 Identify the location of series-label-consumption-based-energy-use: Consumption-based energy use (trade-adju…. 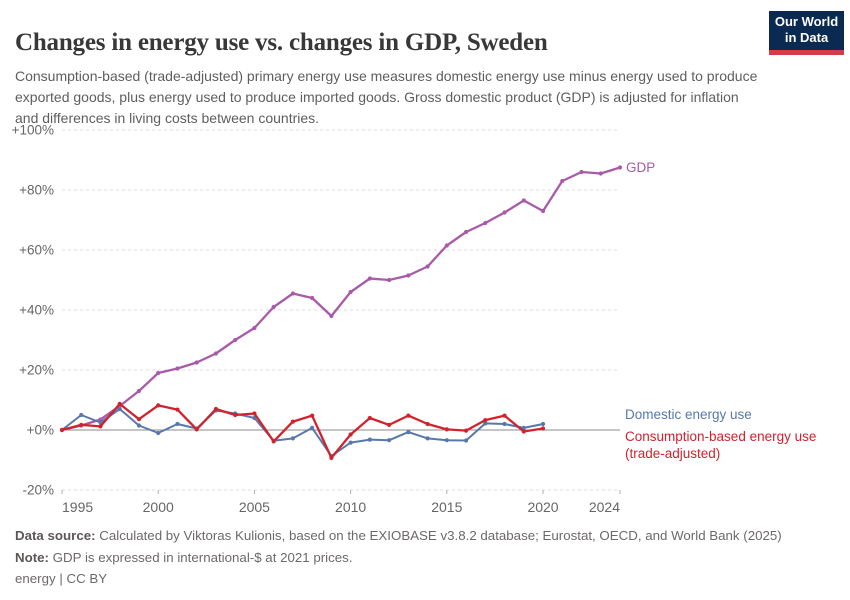
(720, 445).